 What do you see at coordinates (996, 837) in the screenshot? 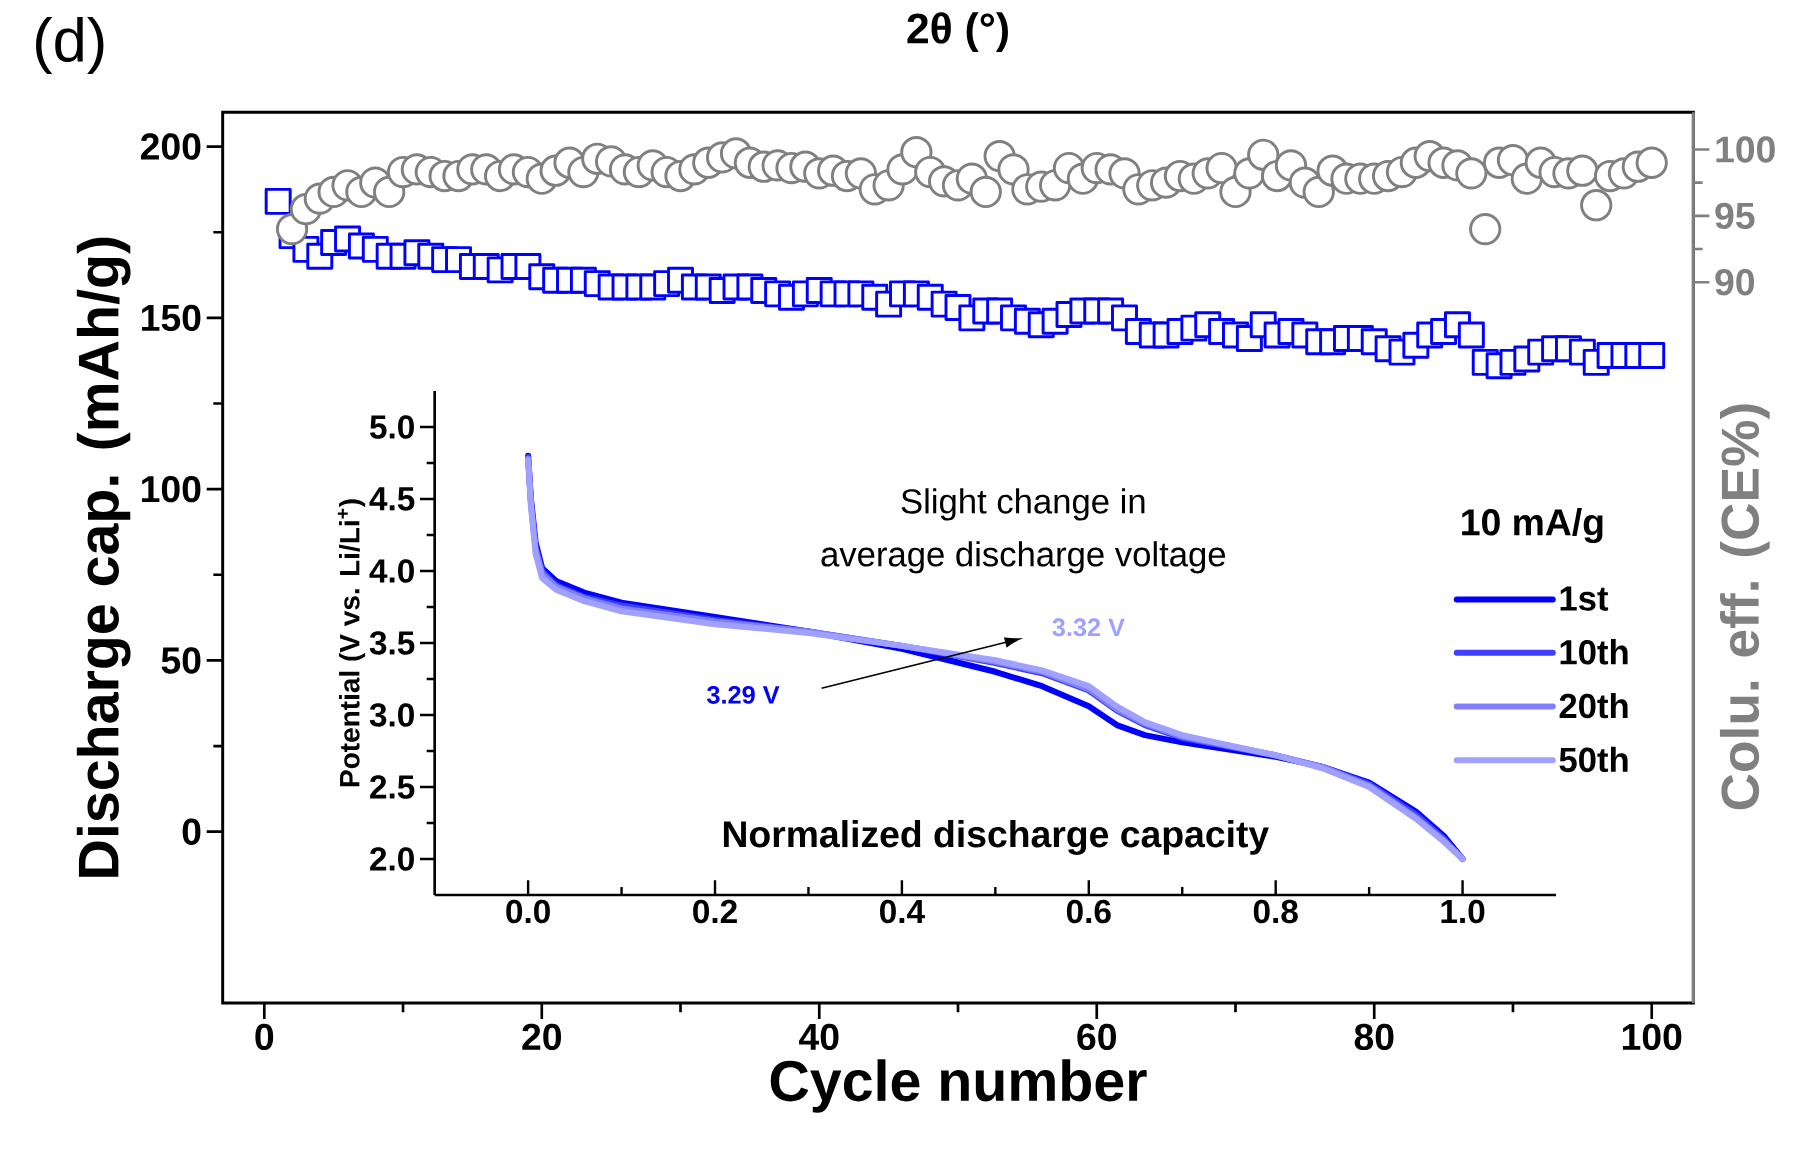
I see `x-axis-title: Normalized discharge capacity` at bounding box center [996, 837].